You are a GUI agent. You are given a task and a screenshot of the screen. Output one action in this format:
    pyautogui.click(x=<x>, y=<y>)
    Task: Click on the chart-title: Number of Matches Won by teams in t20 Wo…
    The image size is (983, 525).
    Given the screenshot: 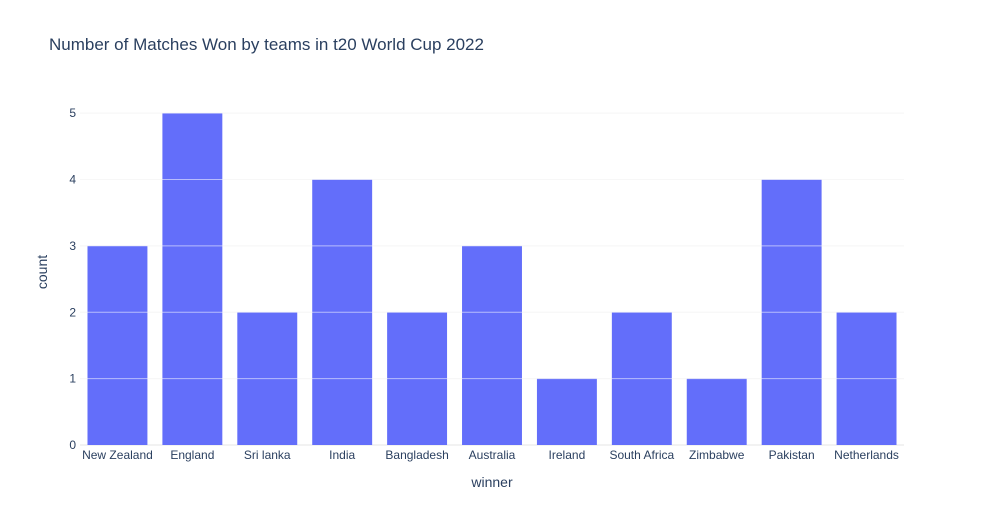 What is the action you would take?
    pyautogui.click(x=266, y=44)
    